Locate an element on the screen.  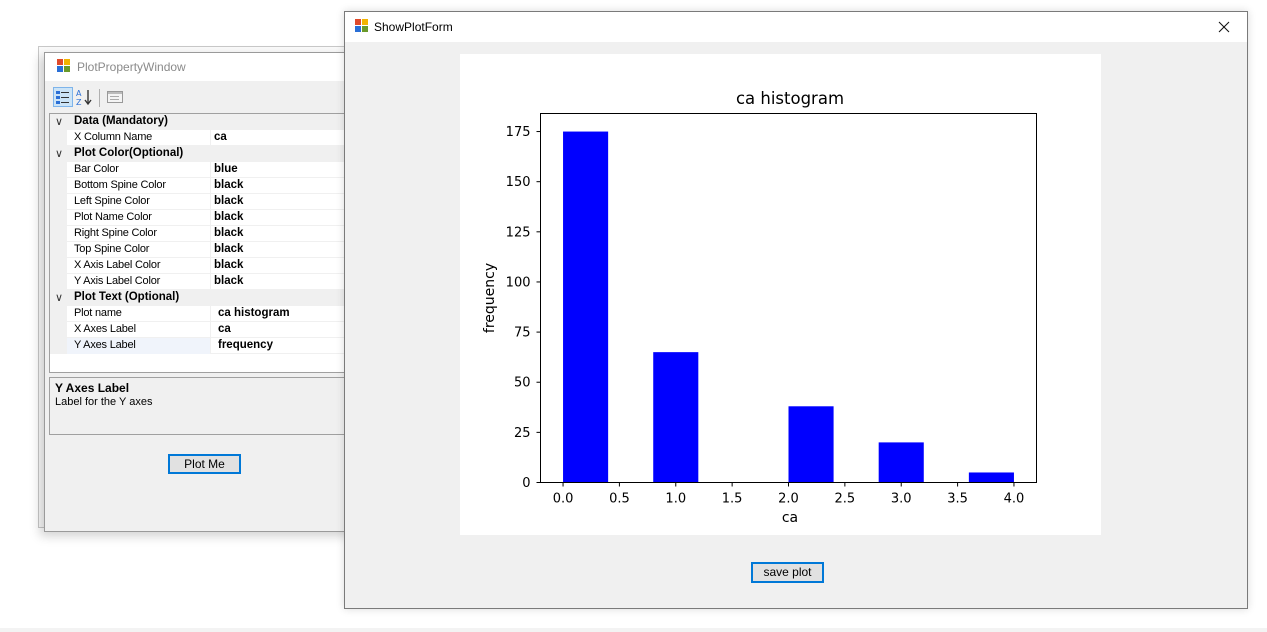
property-name: Right Spine Color is located at coordinates (115, 233).